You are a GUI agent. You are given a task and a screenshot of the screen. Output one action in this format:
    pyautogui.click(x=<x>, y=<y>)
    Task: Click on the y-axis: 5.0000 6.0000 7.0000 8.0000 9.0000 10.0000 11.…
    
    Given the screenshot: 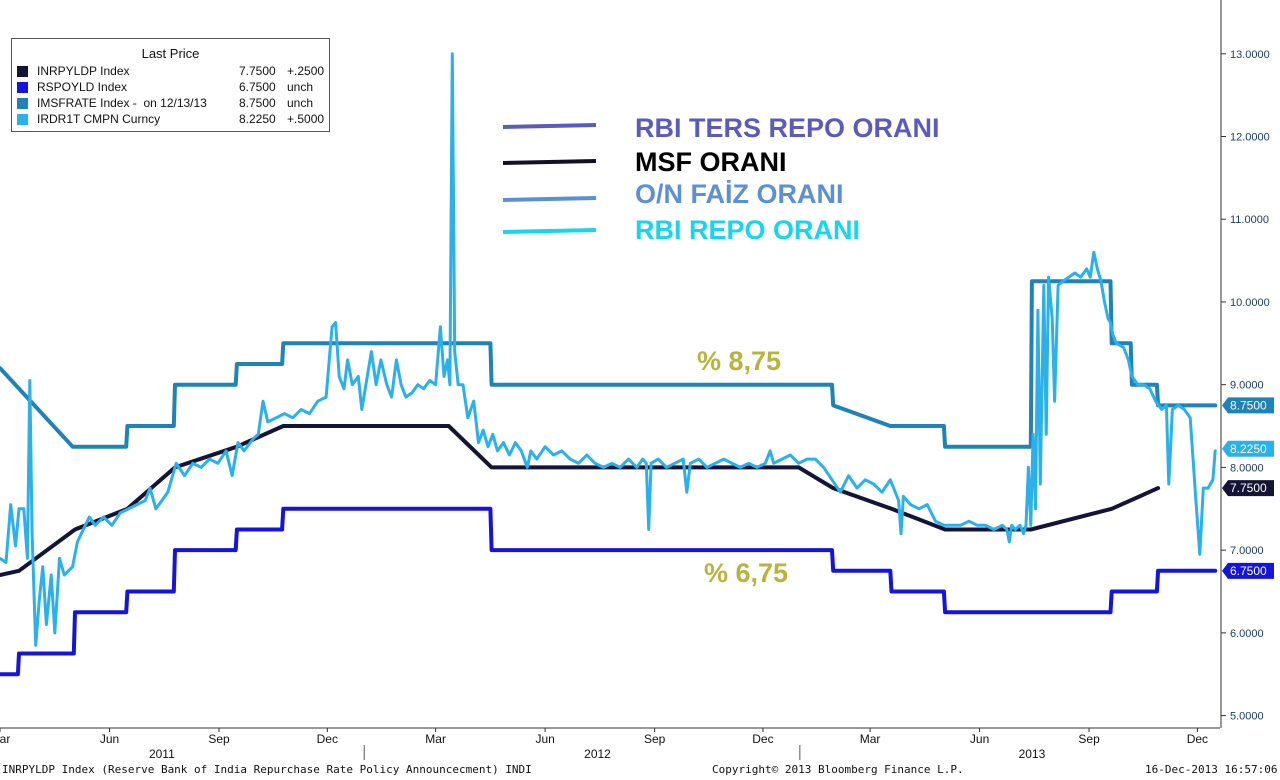 What is the action you would take?
    pyautogui.click(x=1245, y=364)
    